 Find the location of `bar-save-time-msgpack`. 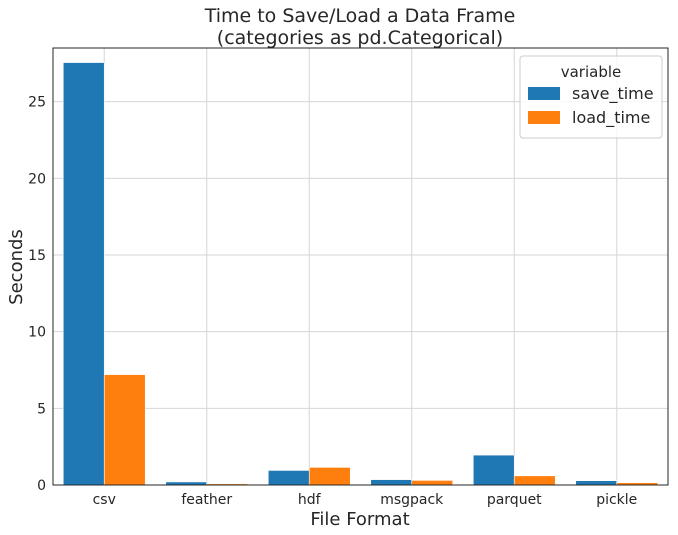

bar-save-time-msgpack is located at coordinates (391, 482).